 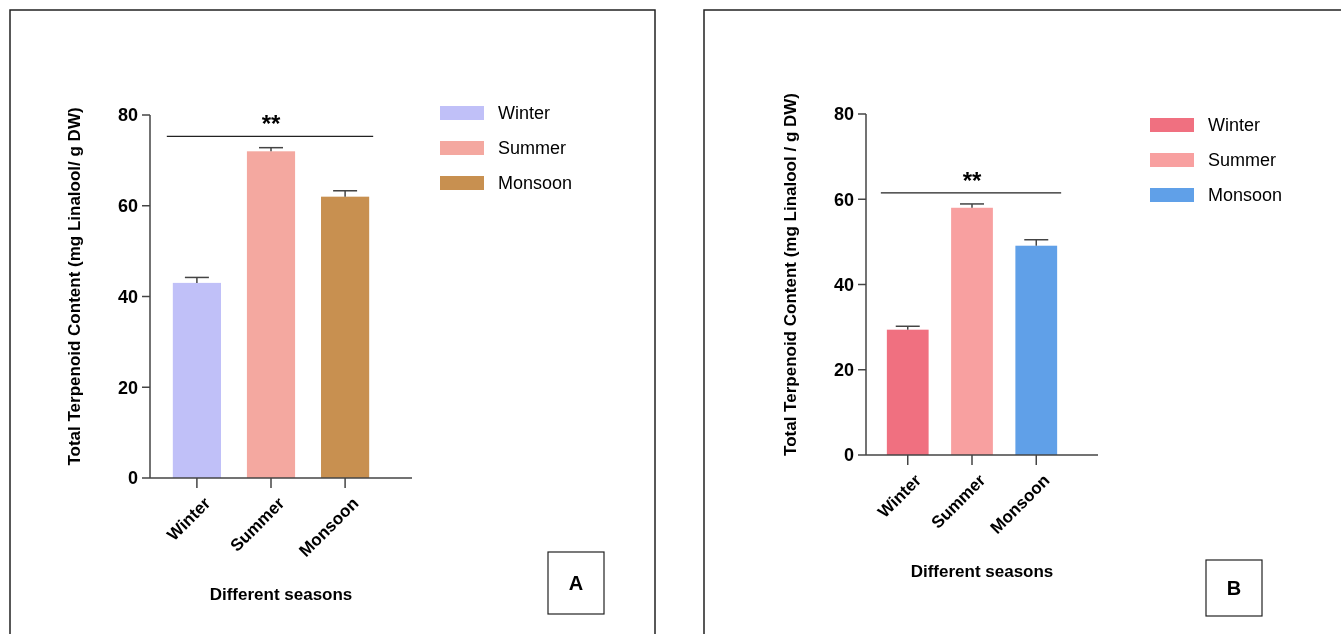 I want to click on y-axis-title: Total Terpenoid Content (mg Linalool/ g DW), so click(x=74, y=286).